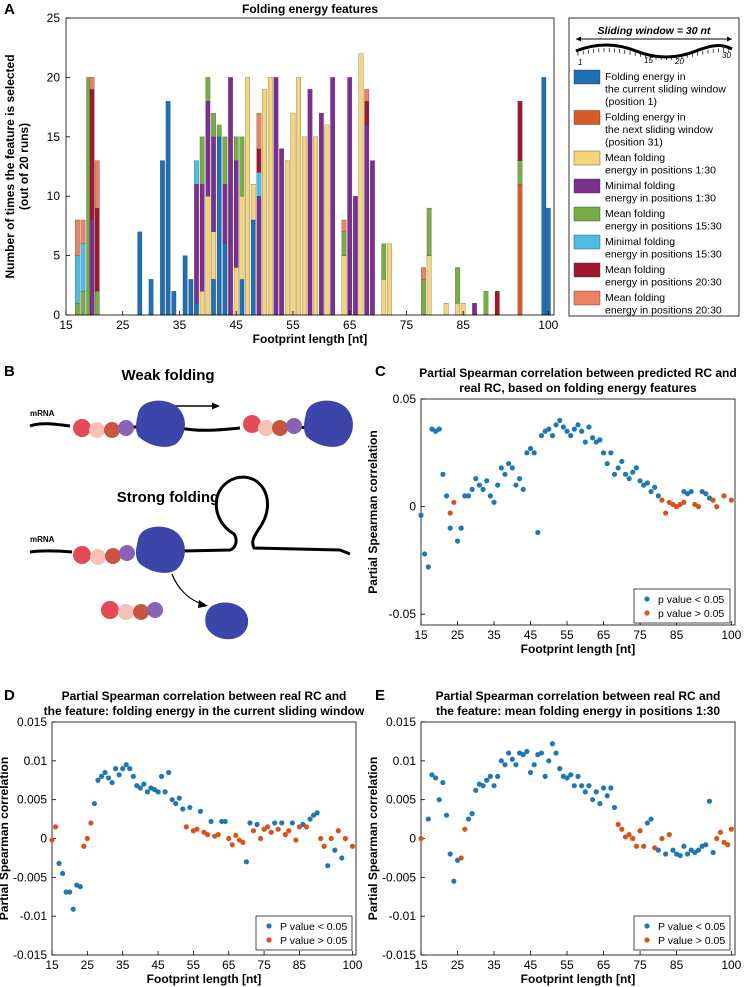 The height and width of the screenshot is (987, 744). Describe the element at coordinates (399, 877) in the screenshot. I see `y-tick-label: -0.005` at that location.